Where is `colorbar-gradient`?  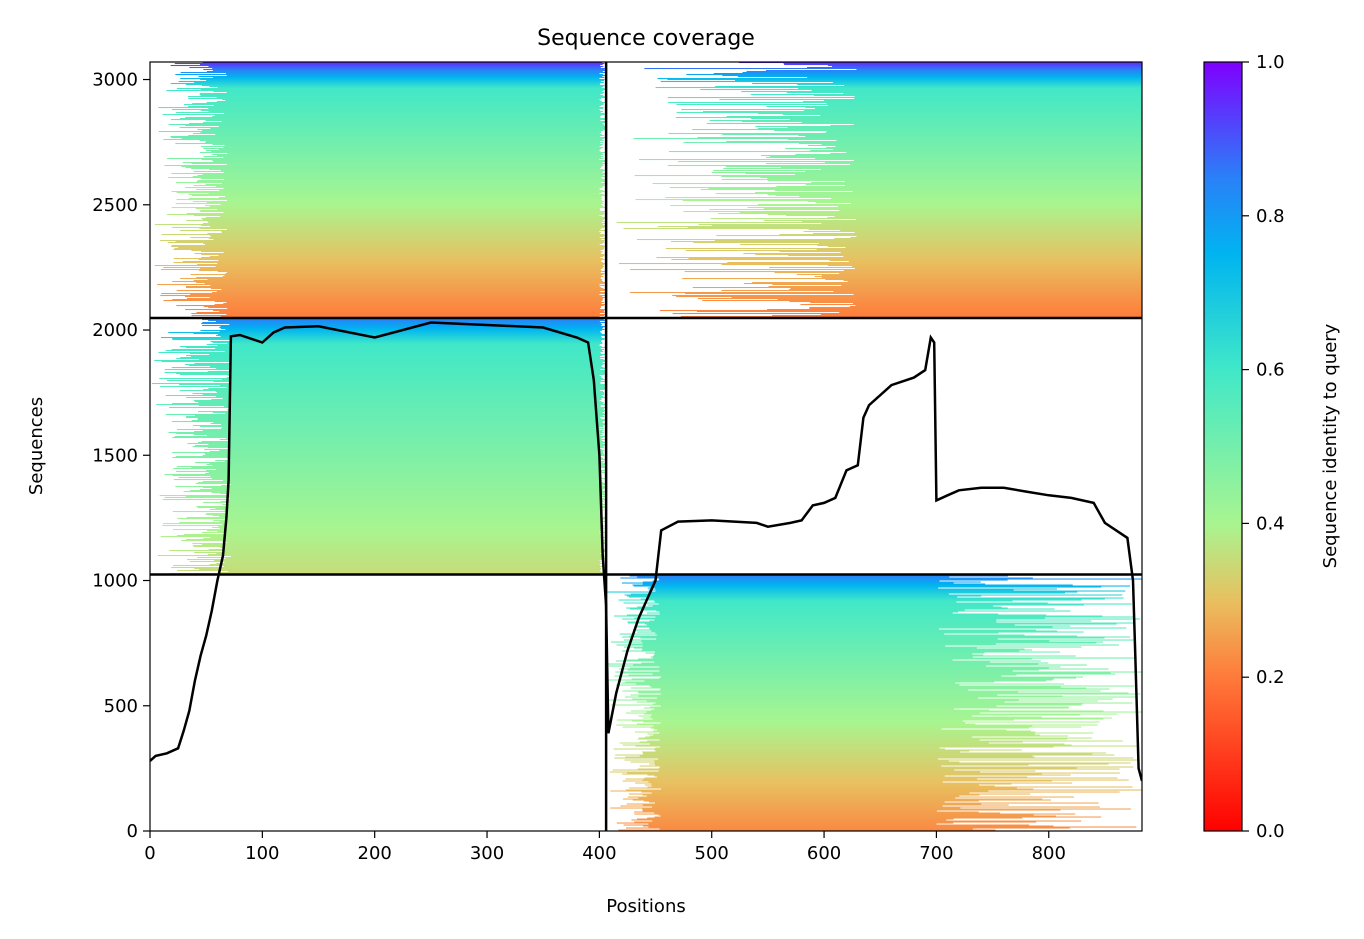 colorbar-gradient is located at coordinates (1223, 446).